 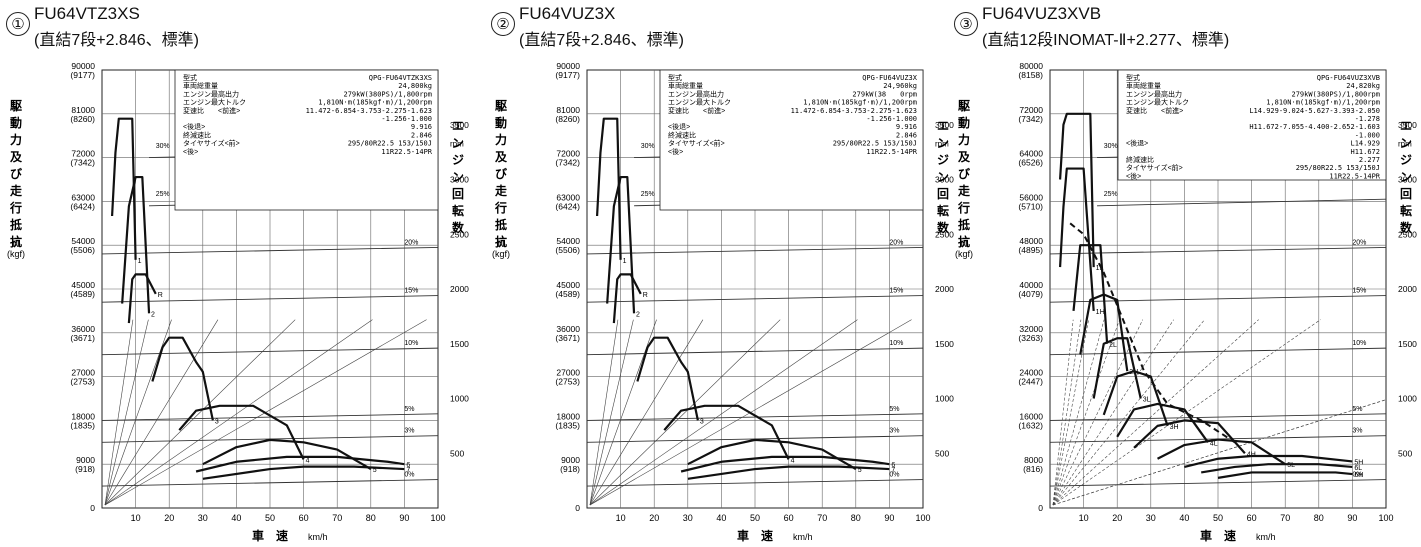 I want to click on gear-label: 4H, so click(x=1251, y=454).